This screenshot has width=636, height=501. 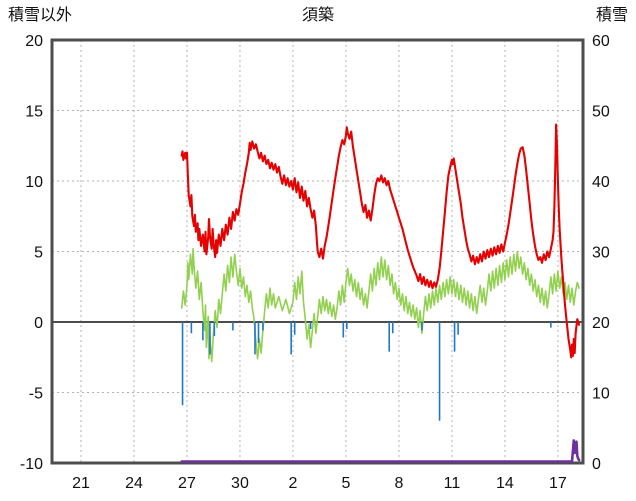 I want to click on chart-title: 須築, so click(x=318, y=15).